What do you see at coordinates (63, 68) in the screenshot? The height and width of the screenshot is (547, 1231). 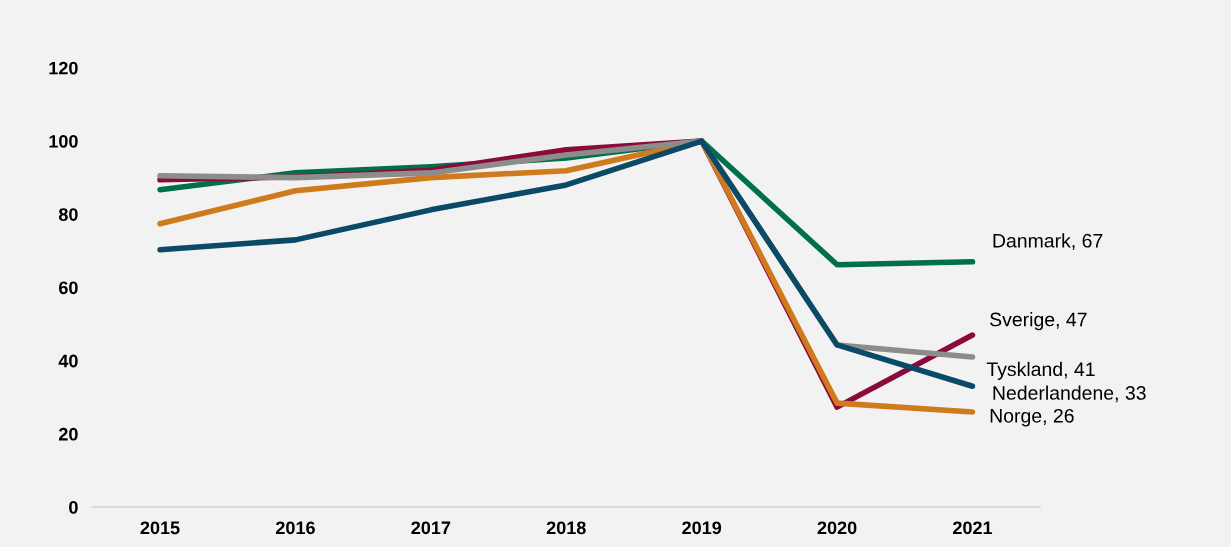 I see `y-tick-label: 120` at bounding box center [63, 68].